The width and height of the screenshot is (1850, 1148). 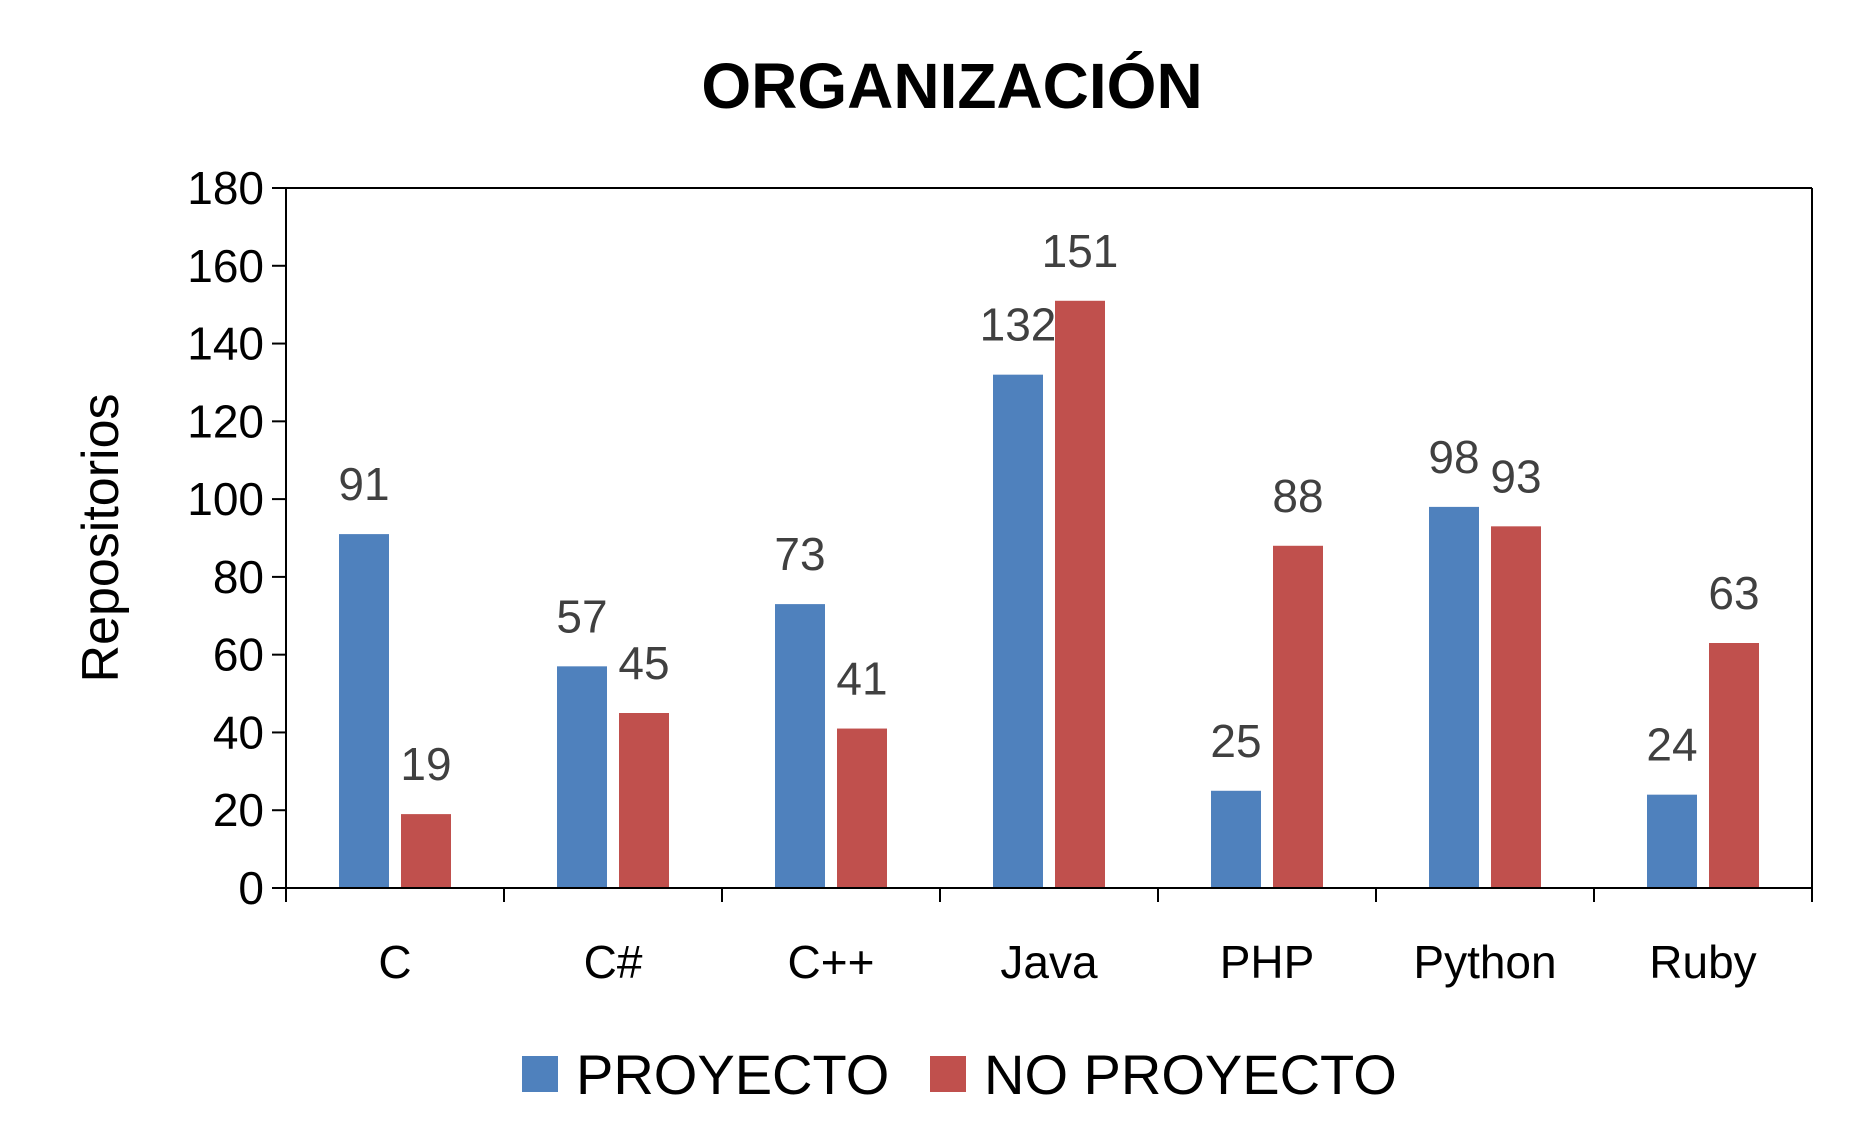 What do you see at coordinates (1733, 593) in the screenshot?
I see `data-label-1-6: 63` at bounding box center [1733, 593].